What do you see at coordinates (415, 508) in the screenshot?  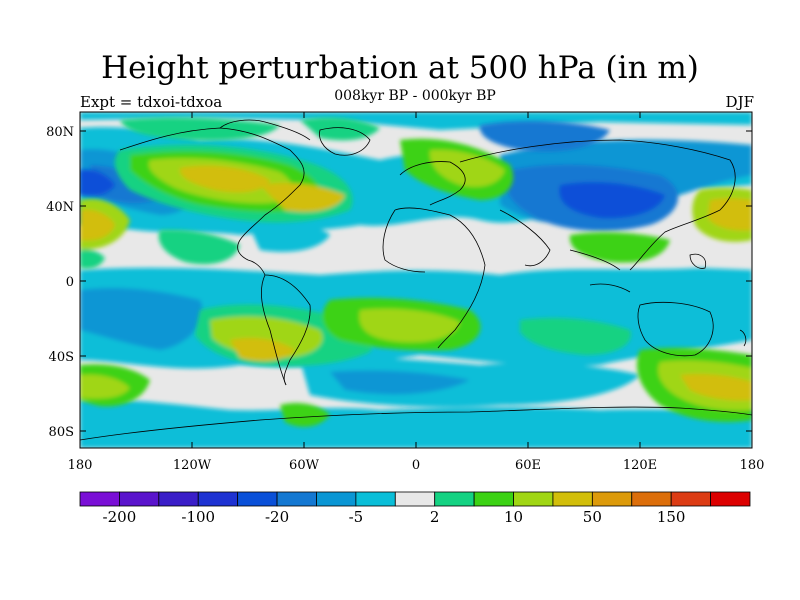 I see `colorbar: -200 -100 -20 -5 2 10 50 150` at bounding box center [415, 508].